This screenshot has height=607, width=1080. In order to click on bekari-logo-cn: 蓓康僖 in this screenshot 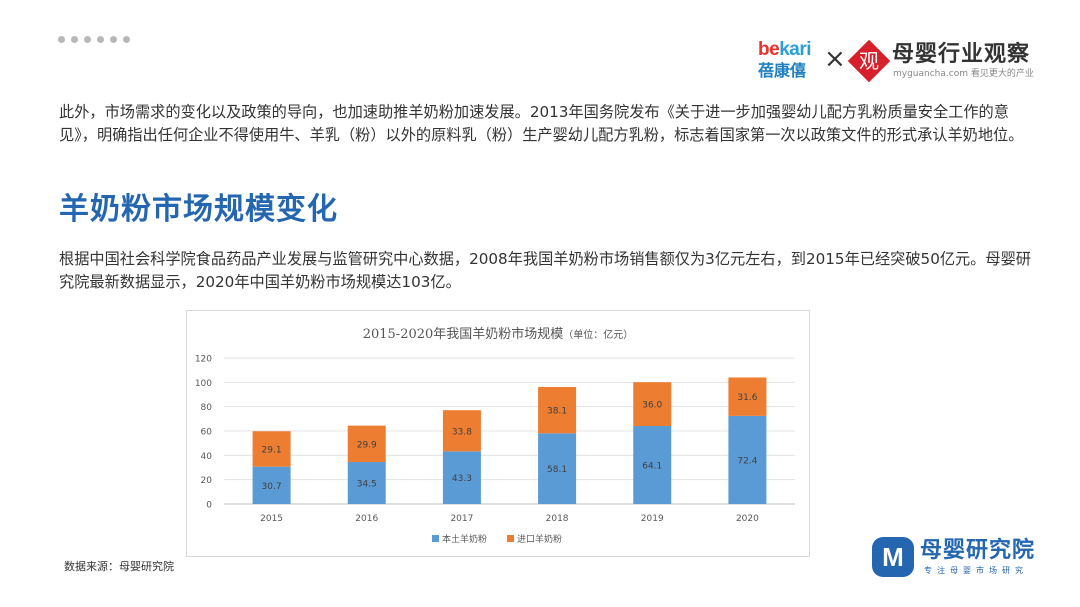, I will do `click(782, 70)`.